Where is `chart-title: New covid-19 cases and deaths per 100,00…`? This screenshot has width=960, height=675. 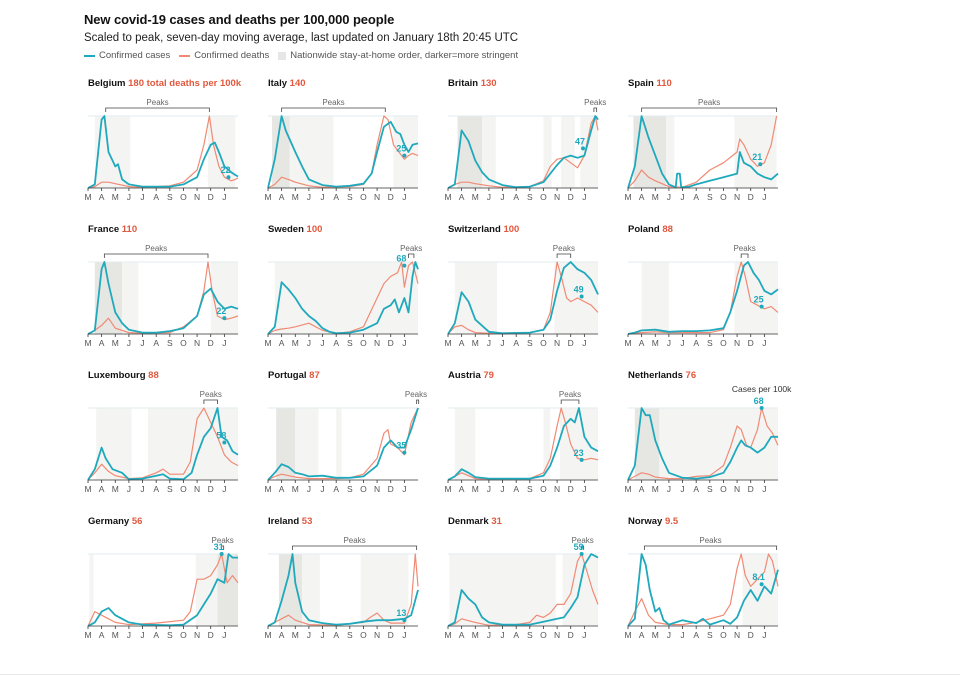
chart-title: New covid-19 cases and deaths per 100,00… is located at coordinates (239, 19).